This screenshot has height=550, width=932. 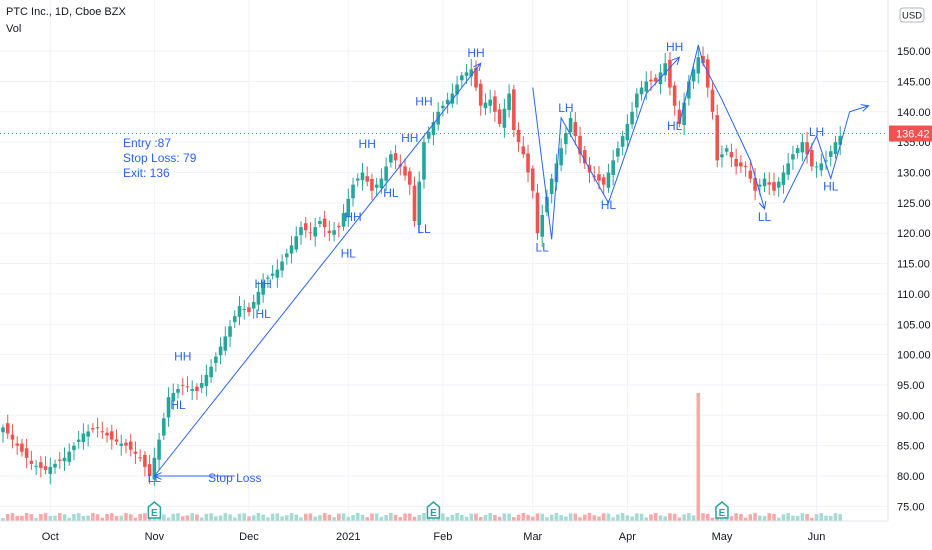 I want to click on earnings-icon-letter: E, so click(x=722, y=513).